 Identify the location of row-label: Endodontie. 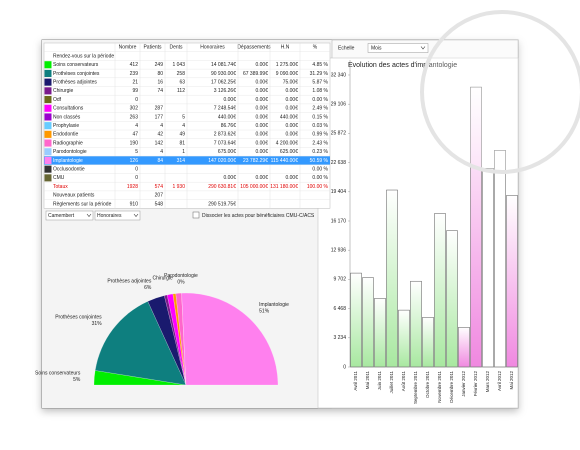
(66, 135).